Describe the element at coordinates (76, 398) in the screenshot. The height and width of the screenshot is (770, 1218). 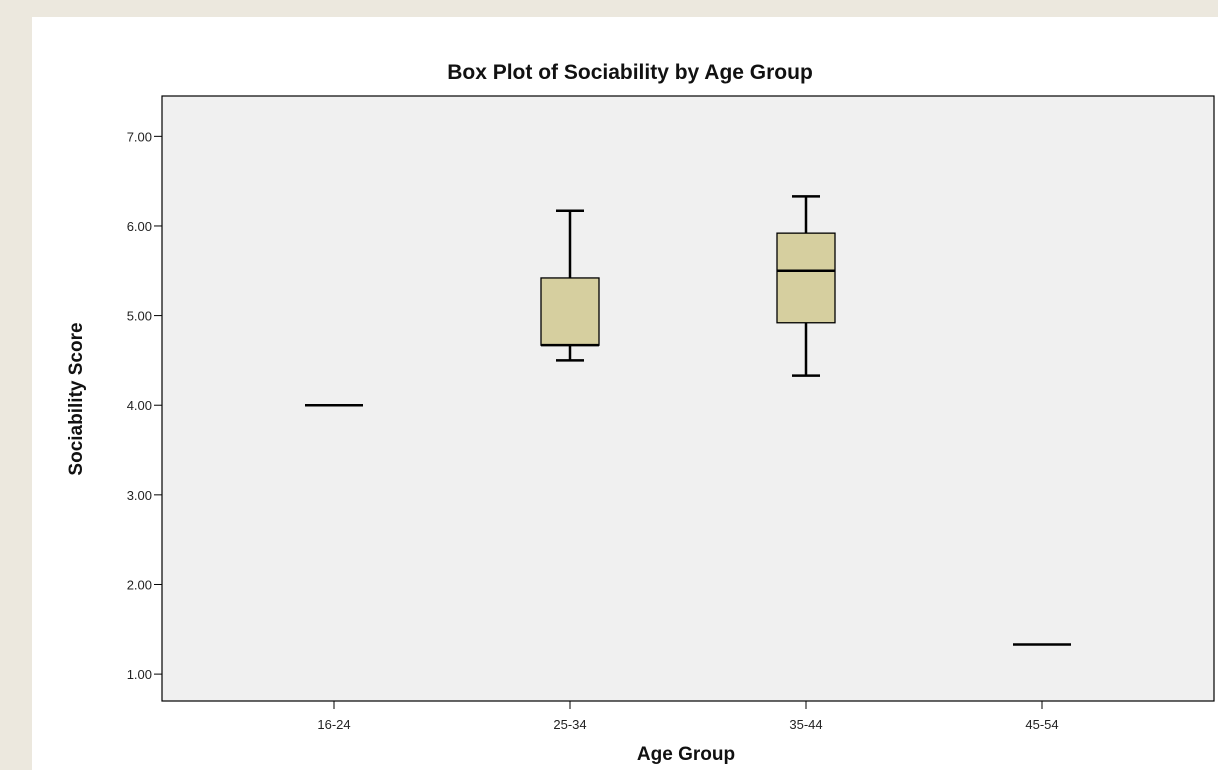
I see `y-axis-title: Sociability Score` at that location.